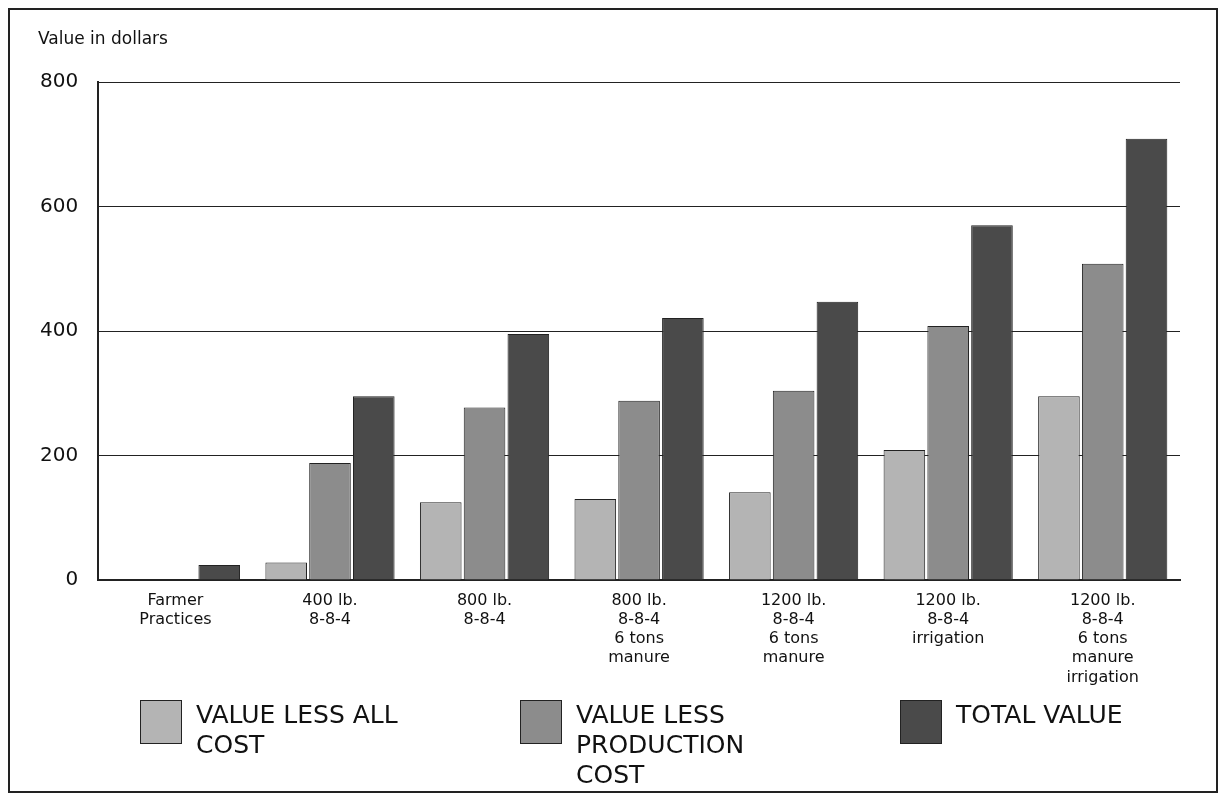 The width and height of the screenshot is (1229, 802). I want to click on y-tick-label: 0, so click(72, 578).